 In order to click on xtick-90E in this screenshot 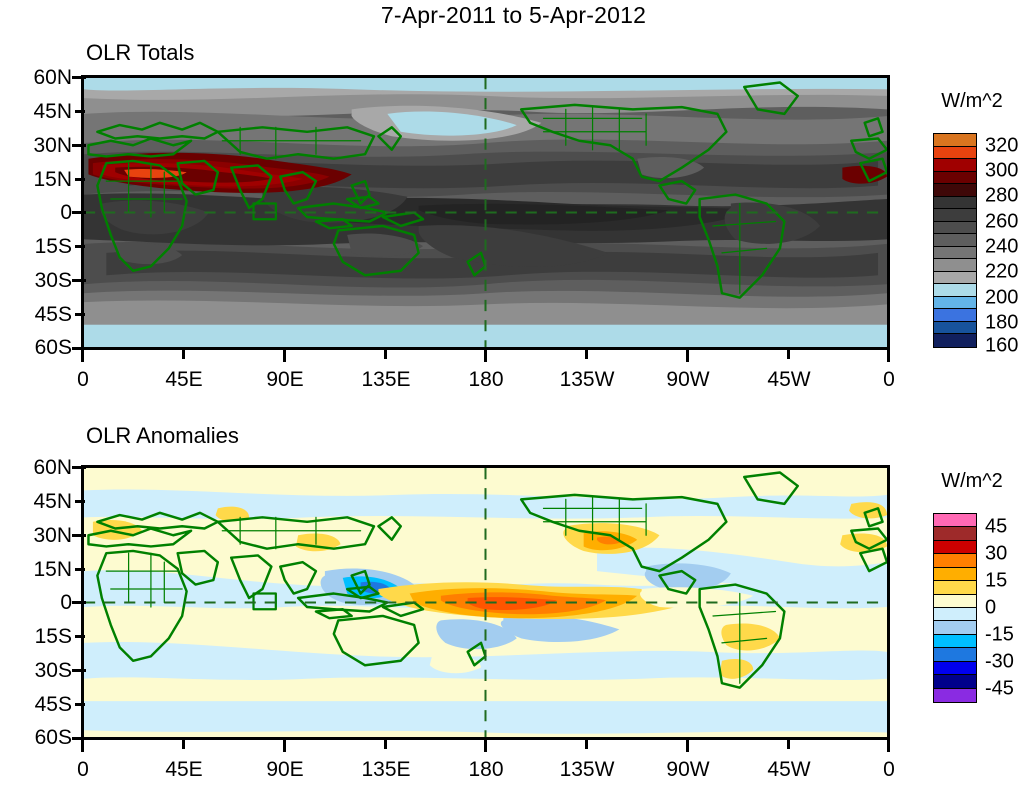, I will do `click(284, 356)`.